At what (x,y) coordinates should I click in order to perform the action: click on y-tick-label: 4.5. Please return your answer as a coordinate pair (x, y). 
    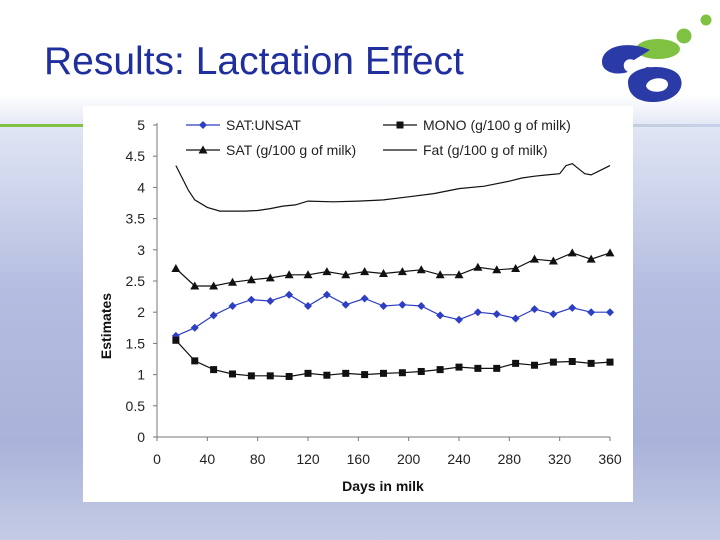
    Looking at the image, I should click on (136, 156).